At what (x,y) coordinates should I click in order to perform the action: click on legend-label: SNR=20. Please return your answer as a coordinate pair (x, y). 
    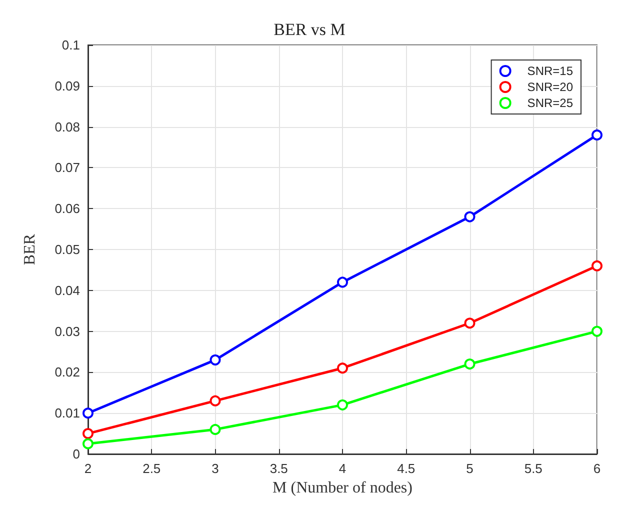
    Looking at the image, I should click on (550, 87).